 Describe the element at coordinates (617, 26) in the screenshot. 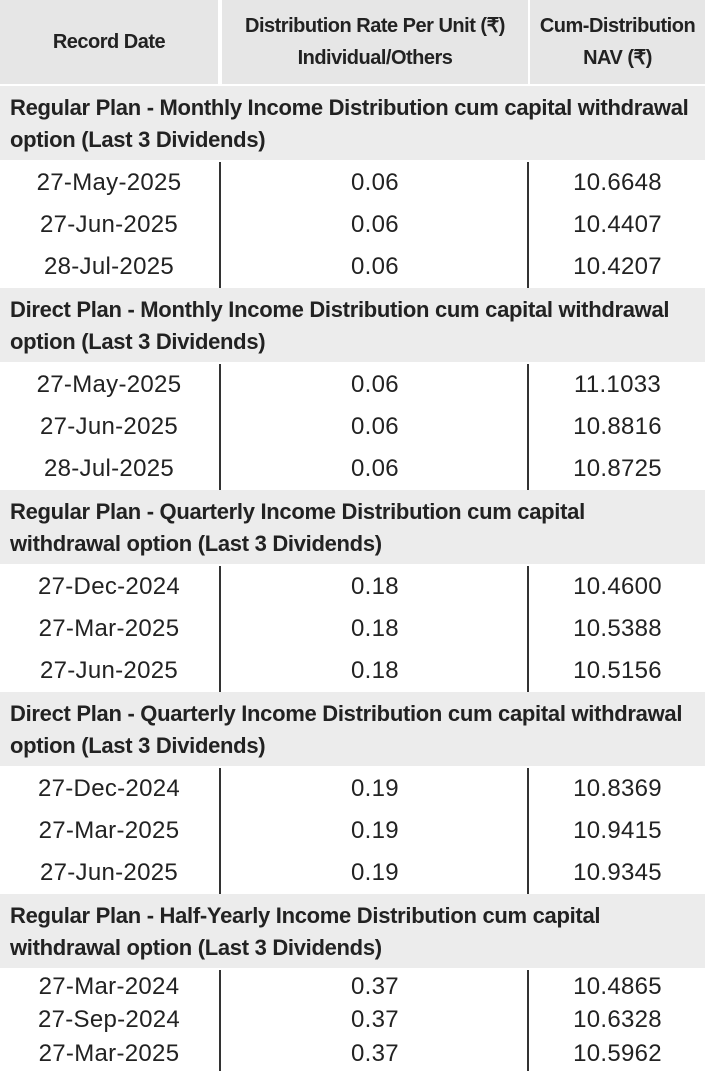

I see `header-line: Cum-Distribution` at that location.